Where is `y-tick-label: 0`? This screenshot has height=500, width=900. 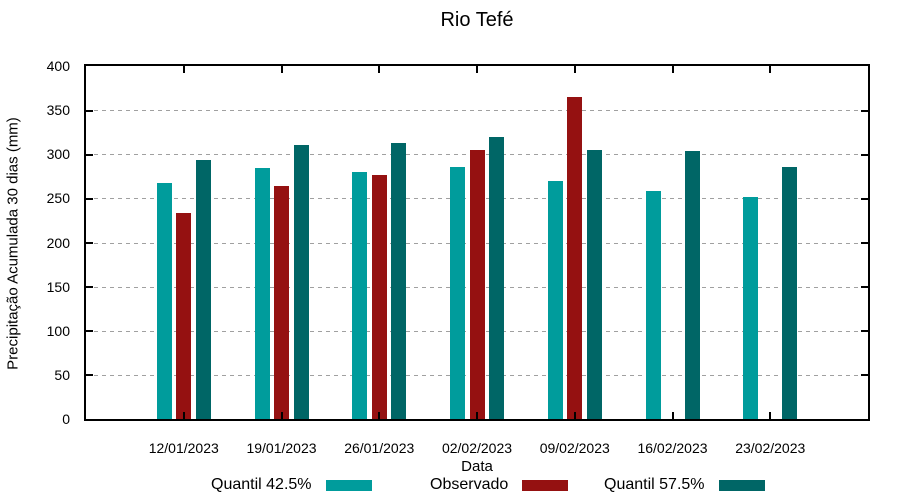
y-tick-label: 0 is located at coordinates (66, 419).